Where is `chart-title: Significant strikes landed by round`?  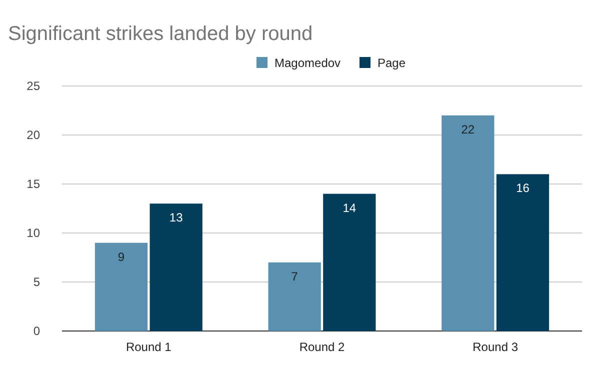
chart-title: Significant strikes landed by round is located at coordinates (160, 34).